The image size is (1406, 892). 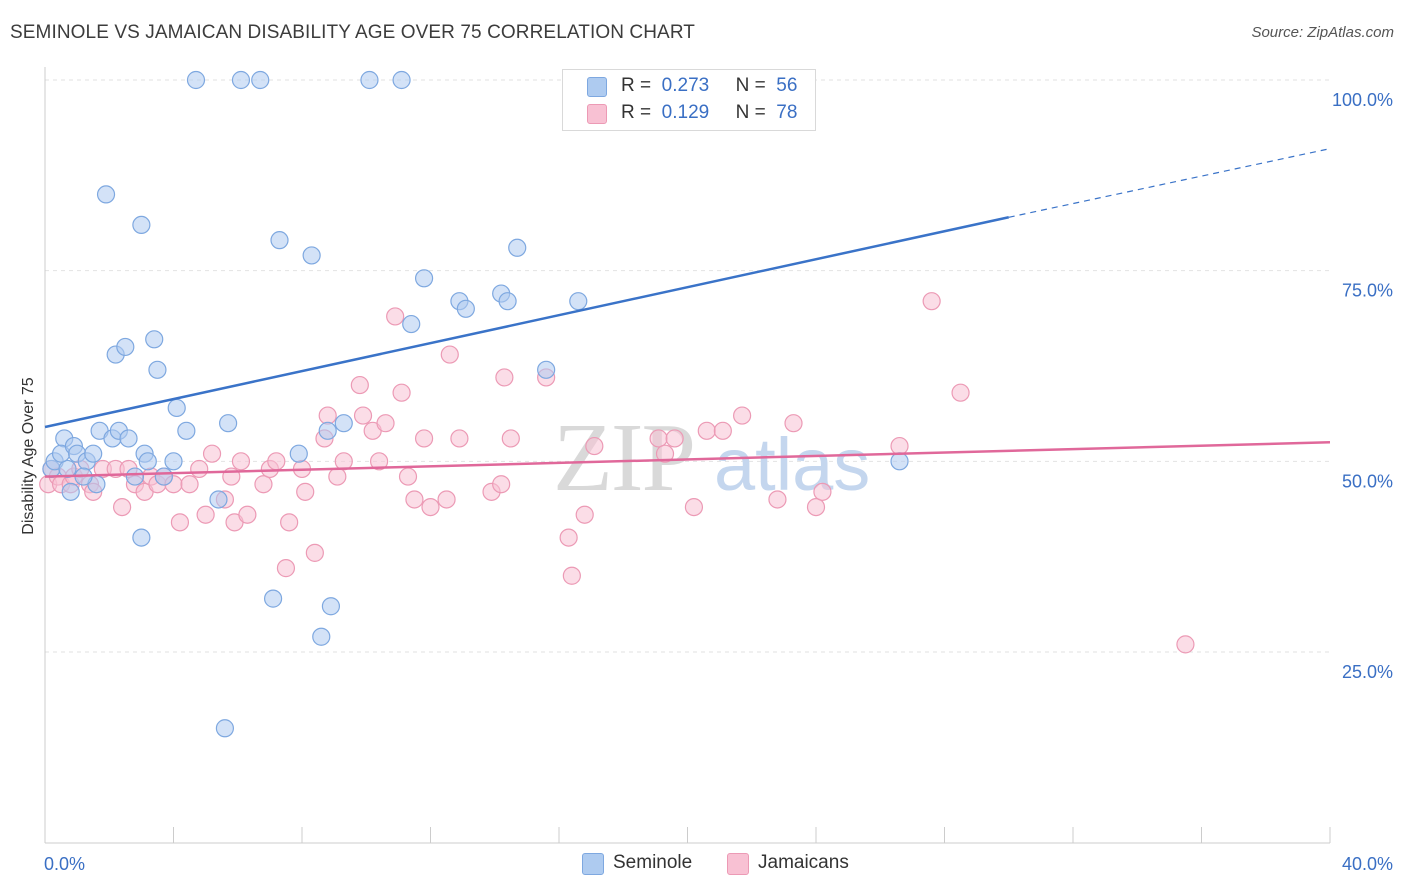 I want to click on seminole-trend-extension, so click(x=1169, y=183).